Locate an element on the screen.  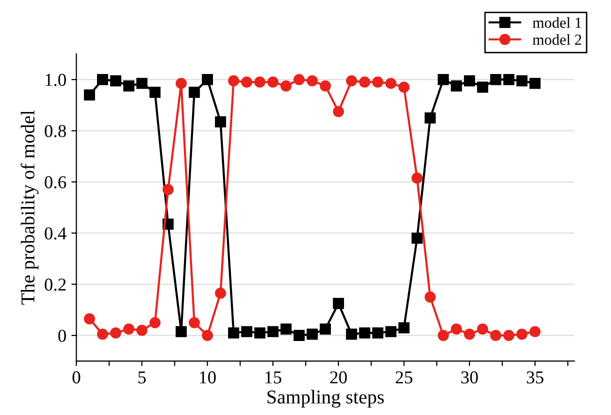
y-tick-label: 0.4 is located at coordinates (55, 233).